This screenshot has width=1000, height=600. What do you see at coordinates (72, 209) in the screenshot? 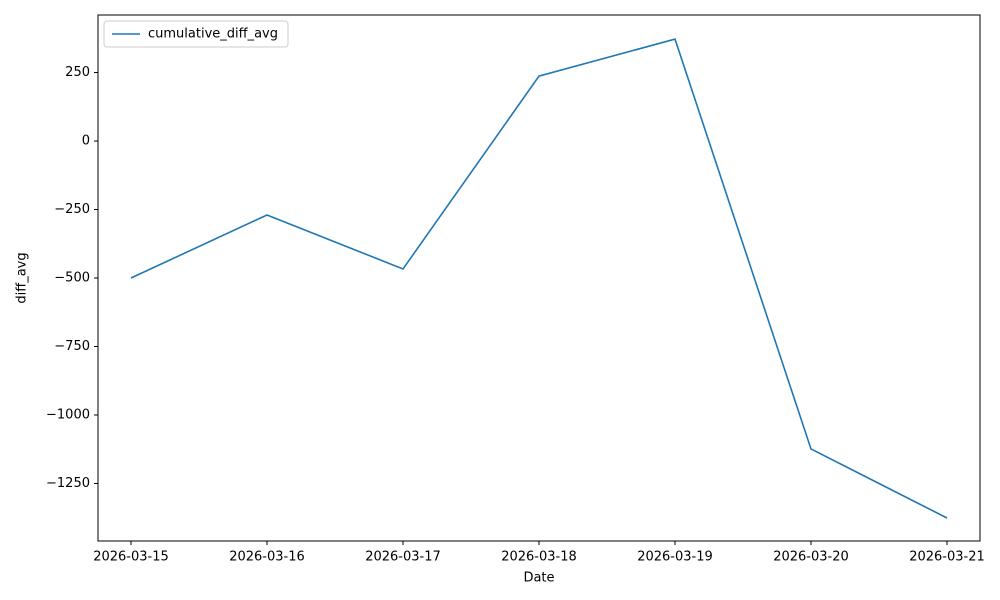
I see `y-tick-label: −250` at bounding box center [72, 209].